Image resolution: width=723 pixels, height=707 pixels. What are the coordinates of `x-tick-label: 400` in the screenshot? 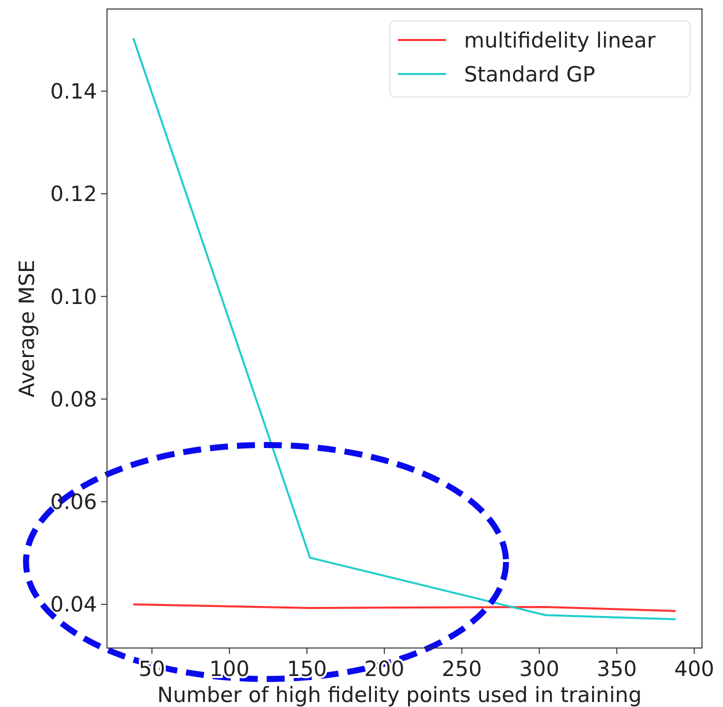 It's located at (694, 669).